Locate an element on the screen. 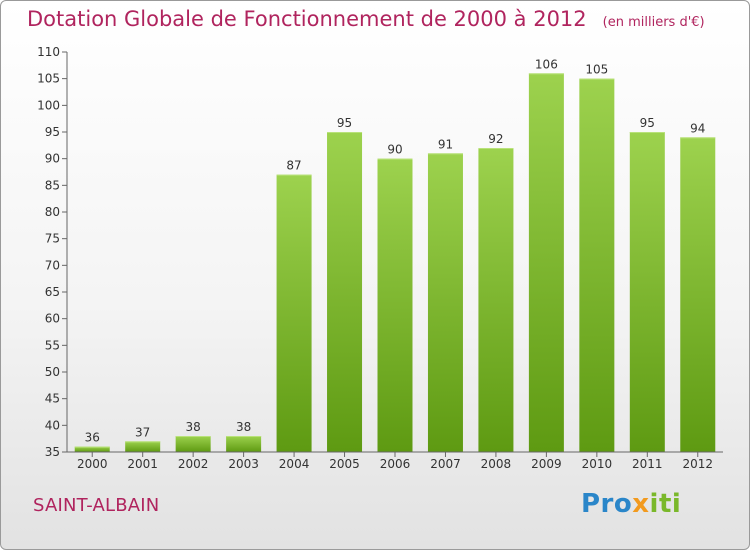 This screenshot has height=550, width=750. bar-value-label: 106 is located at coordinates (546, 64).